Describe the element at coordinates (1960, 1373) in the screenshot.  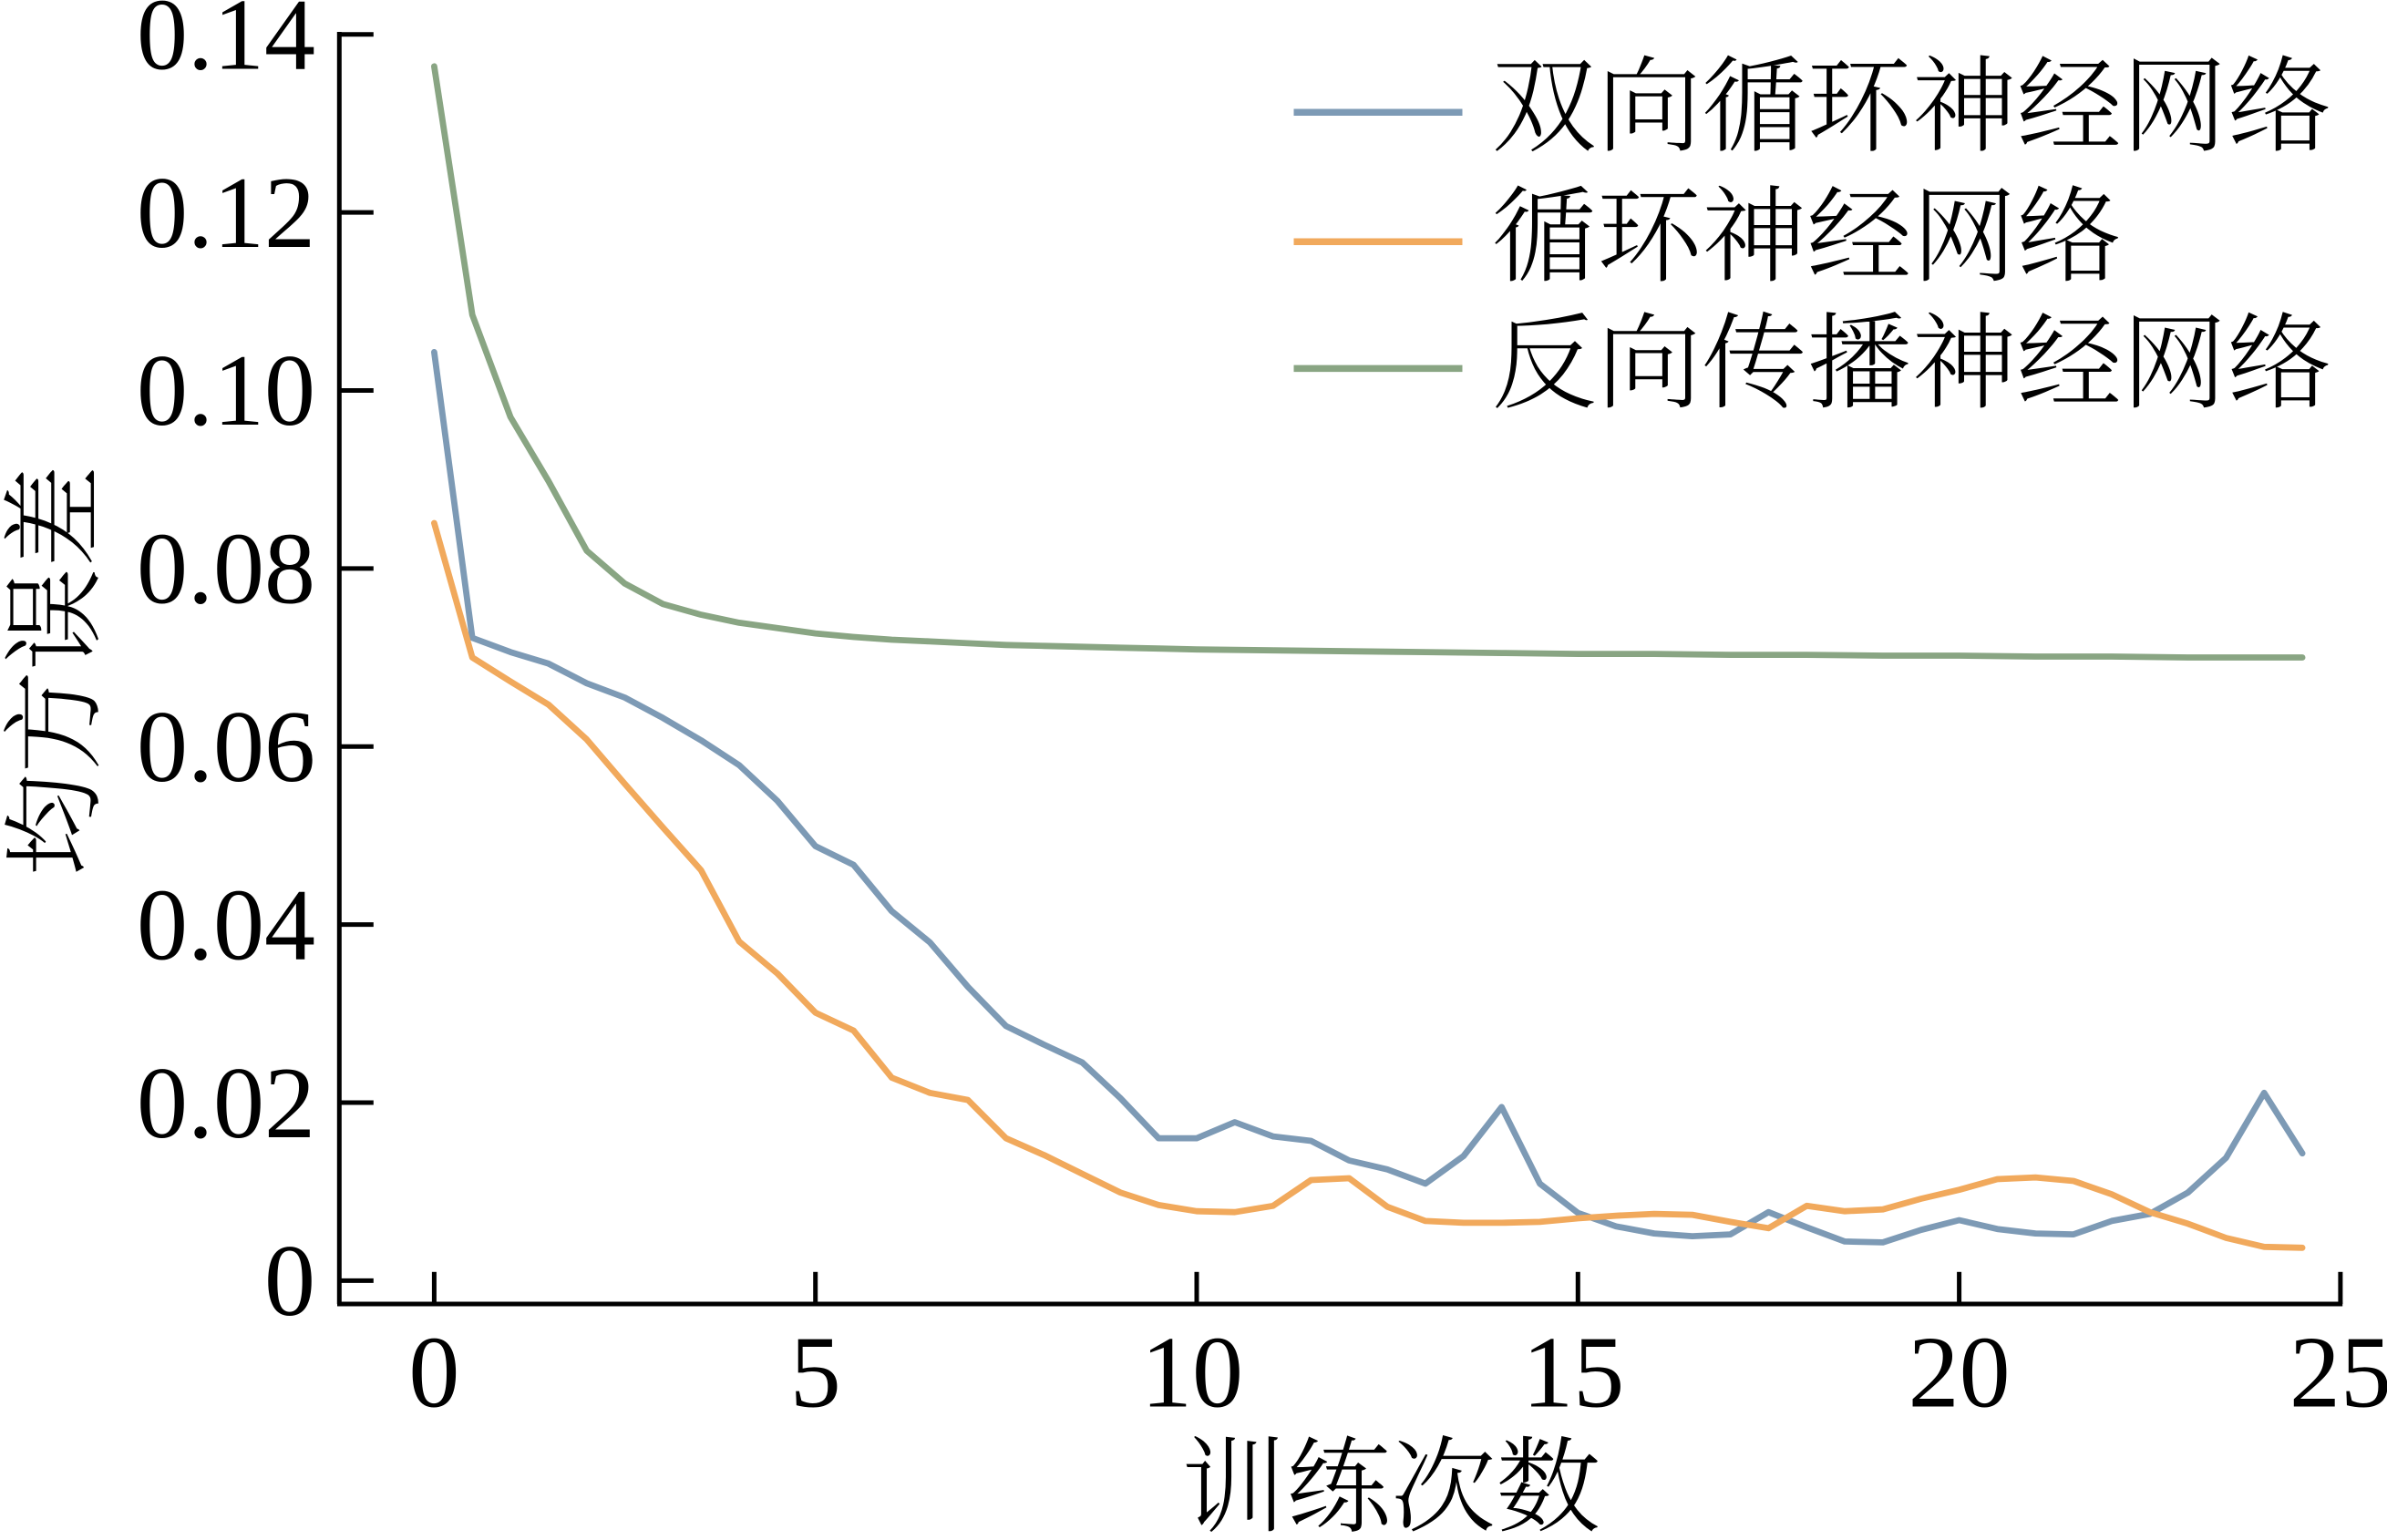
I see `svg-text: 20` at that location.